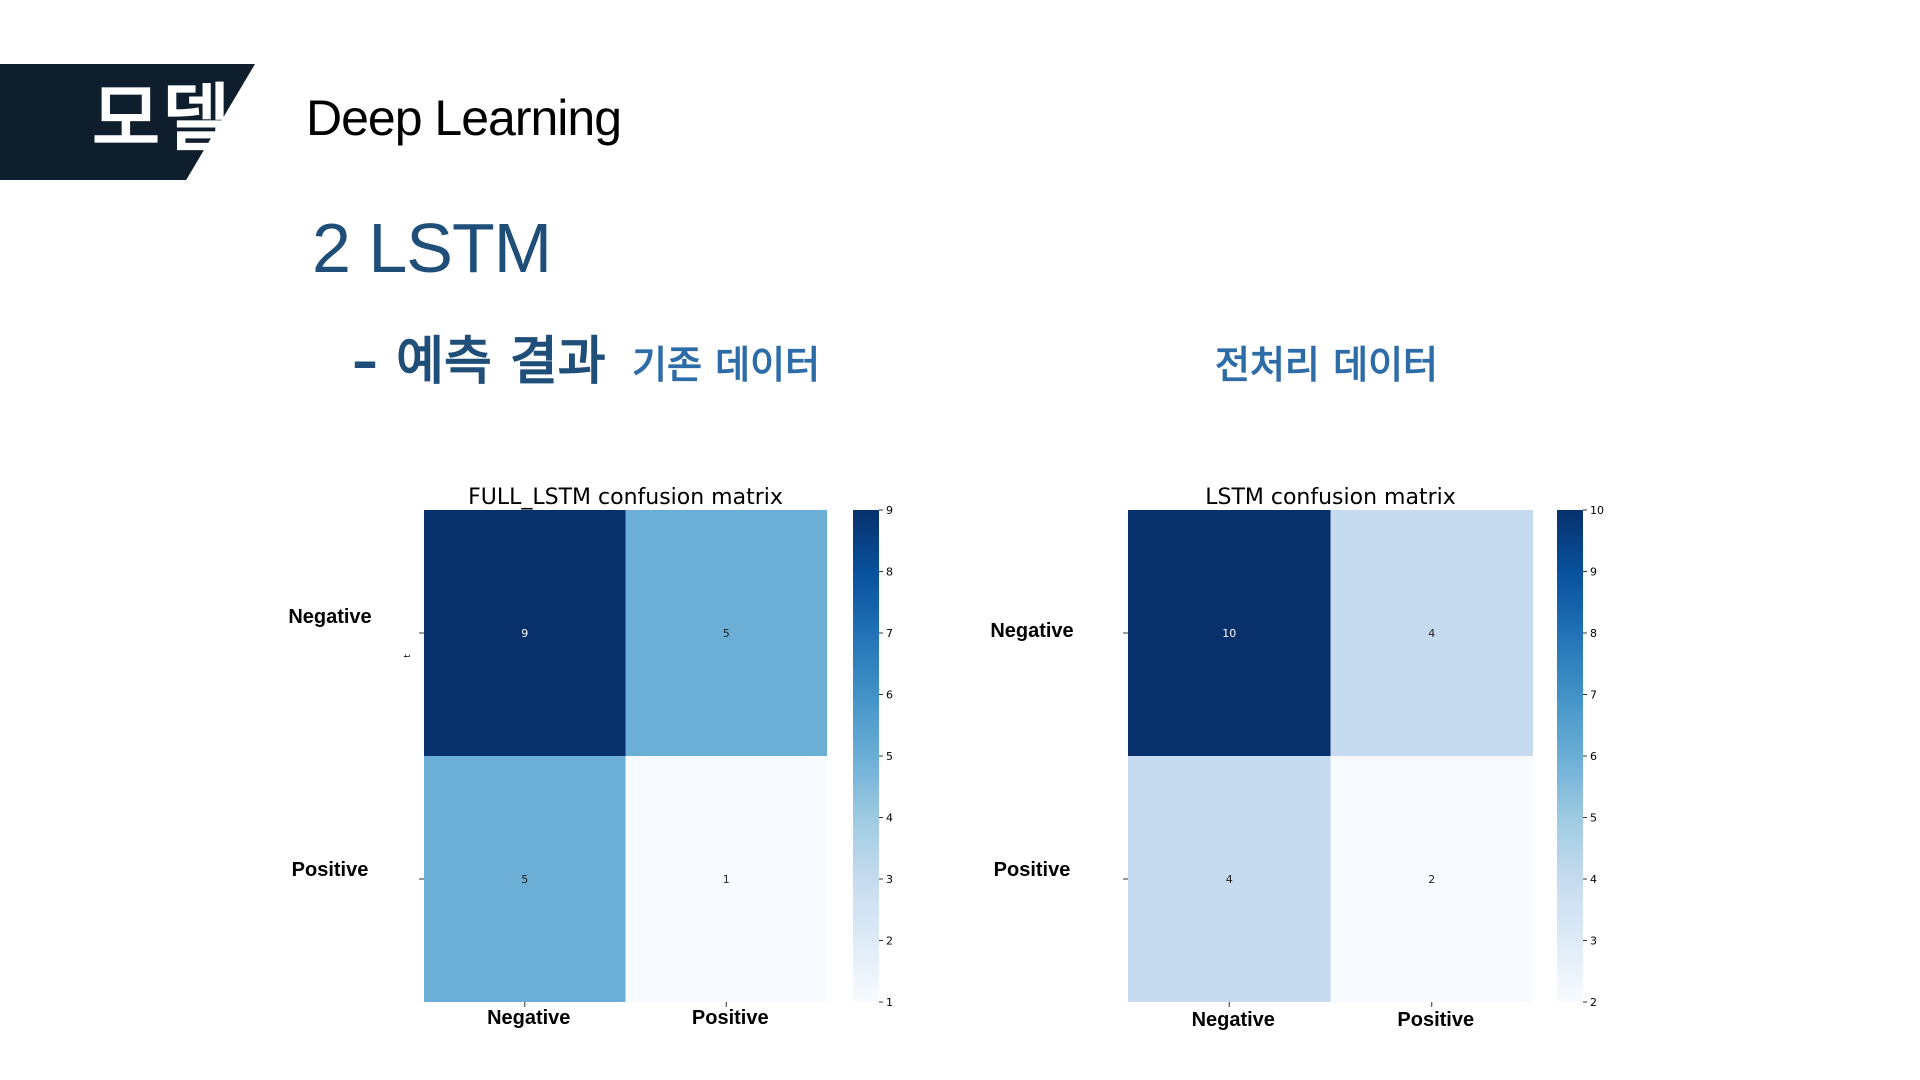 This screenshot has height=1080, width=1920. Describe the element at coordinates (1593, 941) in the screenshot. I see `cm2-colorbar-tick-label: 3` at that location.